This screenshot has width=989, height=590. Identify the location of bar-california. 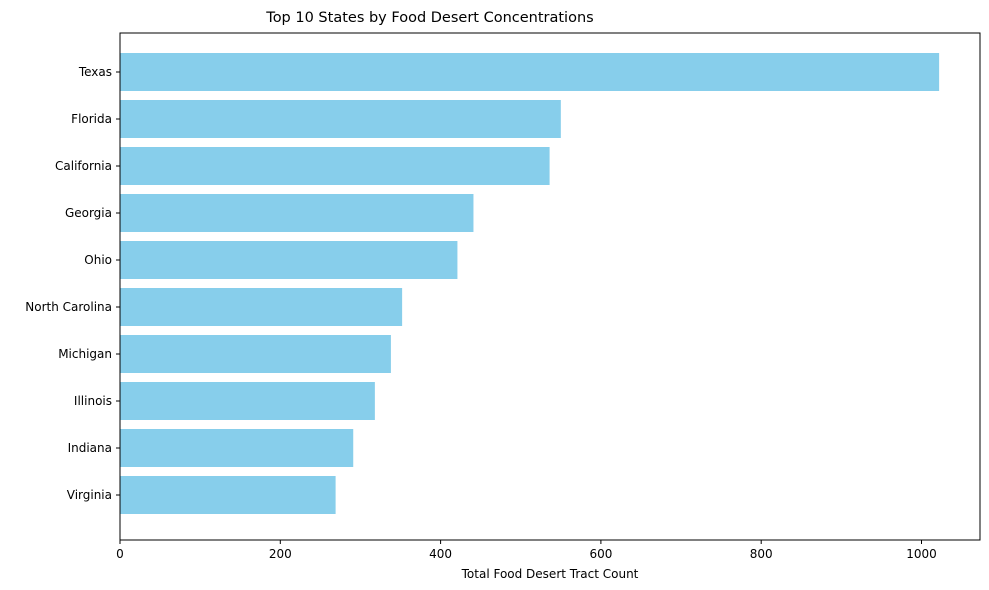
(335, 166).